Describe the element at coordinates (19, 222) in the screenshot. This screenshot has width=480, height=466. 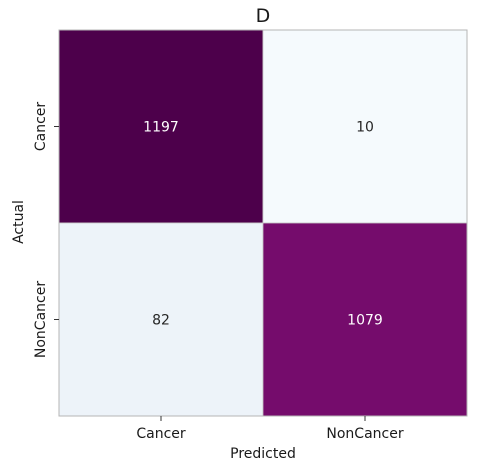
I see `y-axis-label: Actual` at that location.